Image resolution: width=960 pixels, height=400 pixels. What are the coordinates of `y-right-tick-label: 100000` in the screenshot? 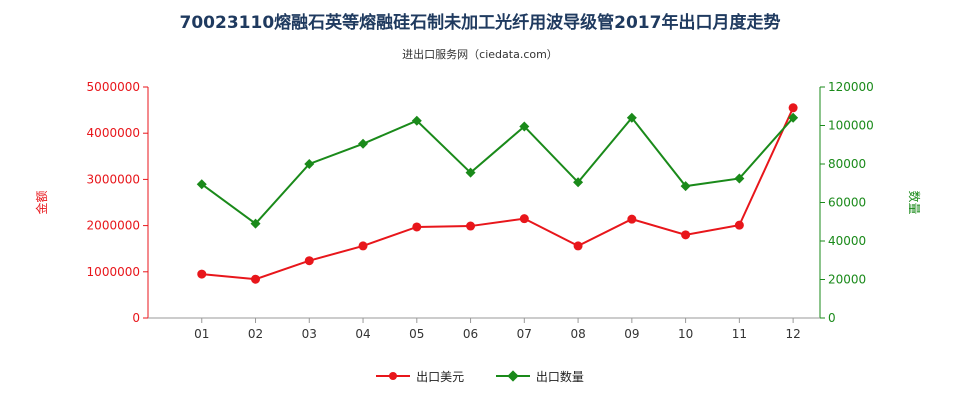 It's located at (851, 126).